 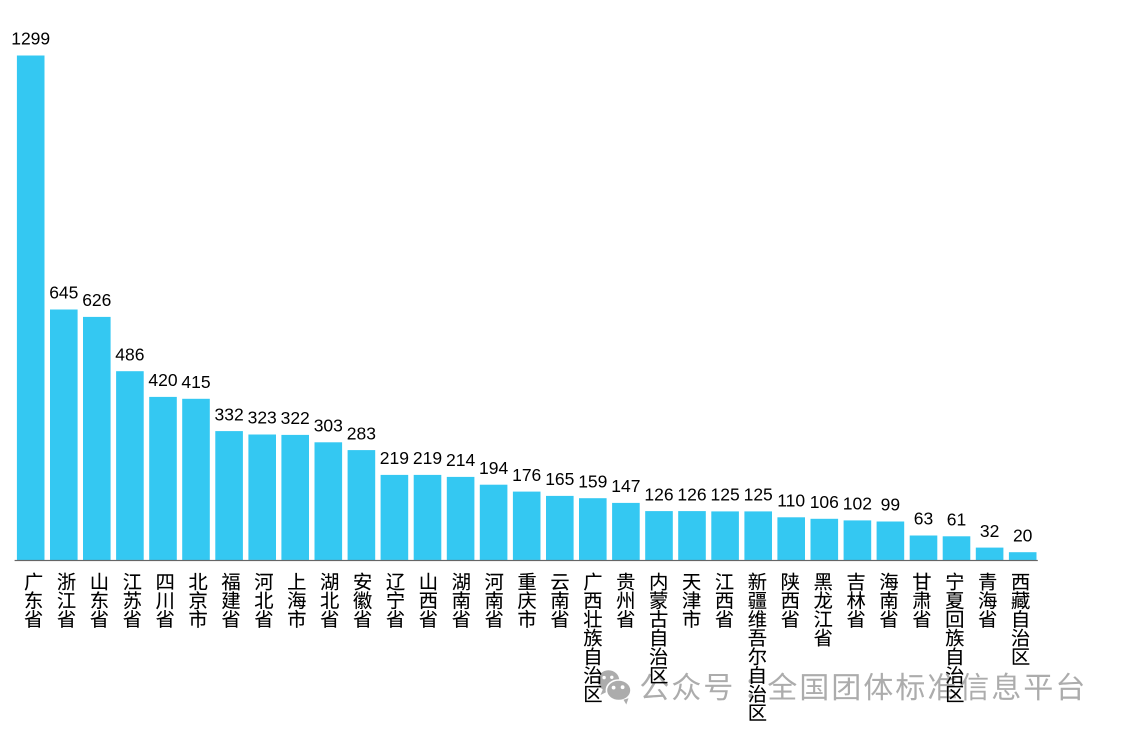 What do you see at coordinates (526, 475) in the screenshot?
I see `svg-text: 176` at bounding box center [526, 475].